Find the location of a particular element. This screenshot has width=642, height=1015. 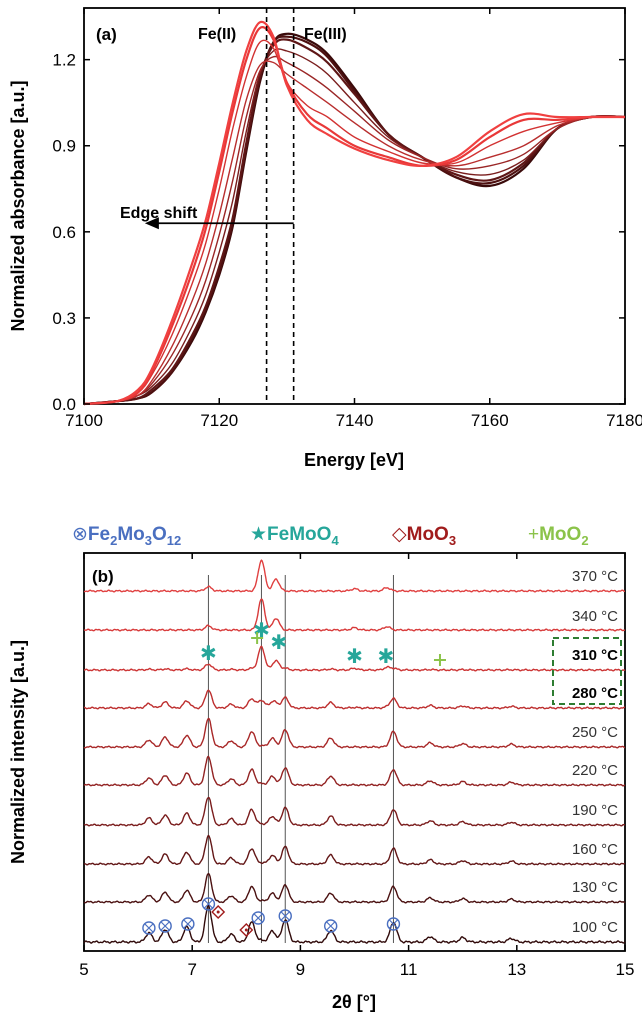

temperature-label: 130 °C is located at coordinates (595, 887).